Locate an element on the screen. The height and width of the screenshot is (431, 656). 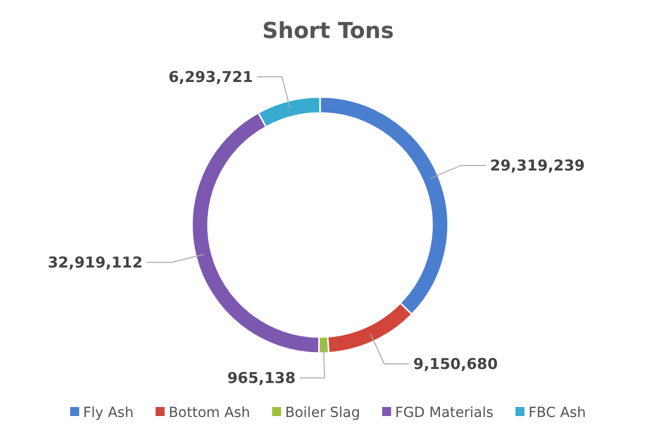
legend-label: Fly Ash is located at coordinates (108, 412).